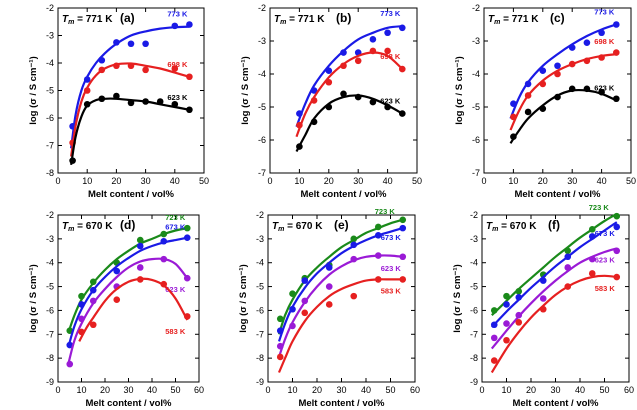  What do you see at coordinates (497, 22) in the screenshot?
I see `tm-subscript: m` at bounding box center [497, 22].